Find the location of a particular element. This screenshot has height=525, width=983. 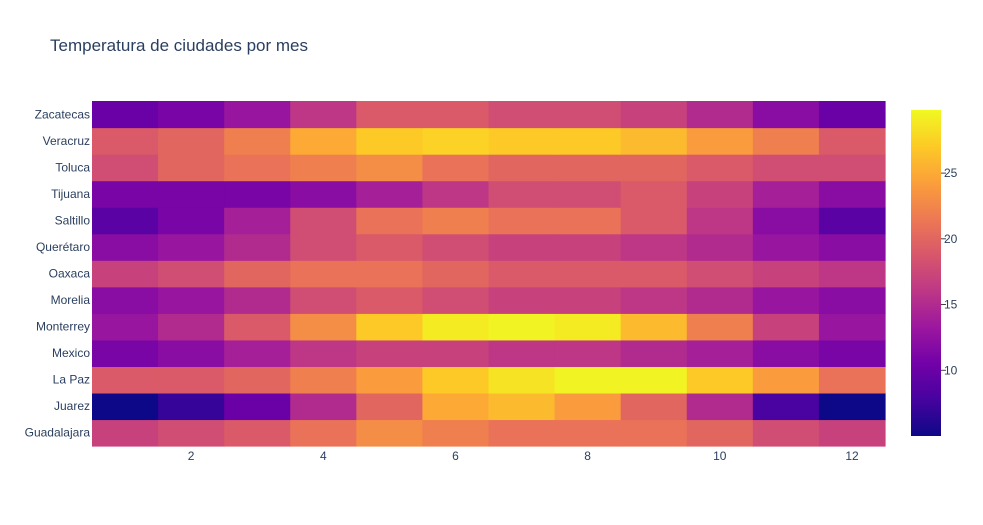

y-tick-label: Zacatecas is located at coordinates (62, 114).